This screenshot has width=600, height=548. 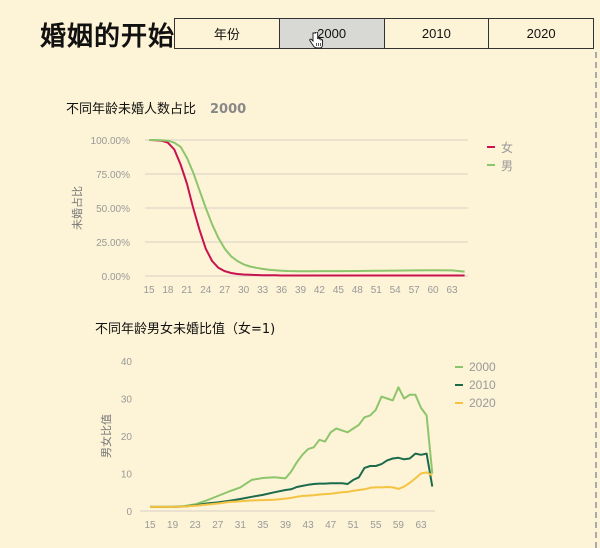 I want to click on series-line-2010, so click(x=292, y=480).